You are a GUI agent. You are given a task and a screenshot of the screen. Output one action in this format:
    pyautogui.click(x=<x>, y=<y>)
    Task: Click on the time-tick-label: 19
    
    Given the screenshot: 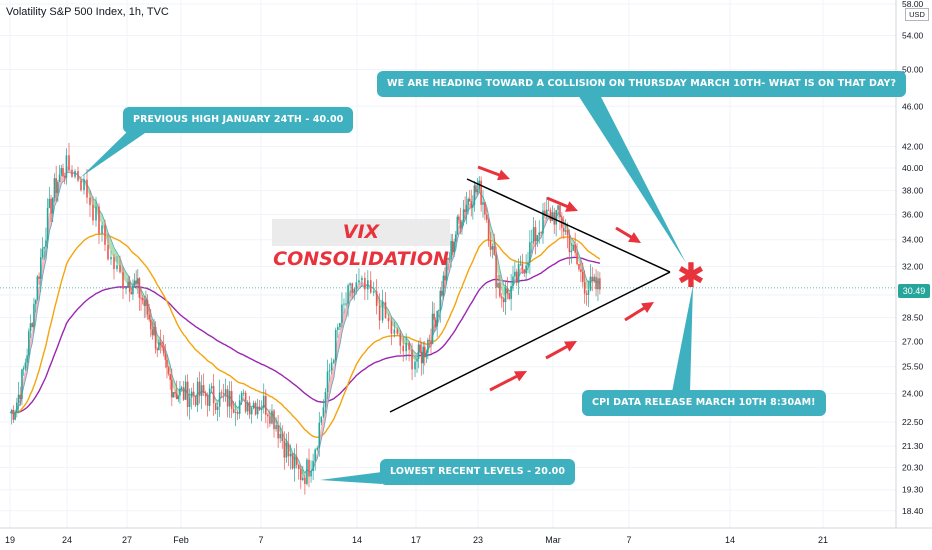 What is the action you would take?
    pyautogui.click(x=10, y=540)
    